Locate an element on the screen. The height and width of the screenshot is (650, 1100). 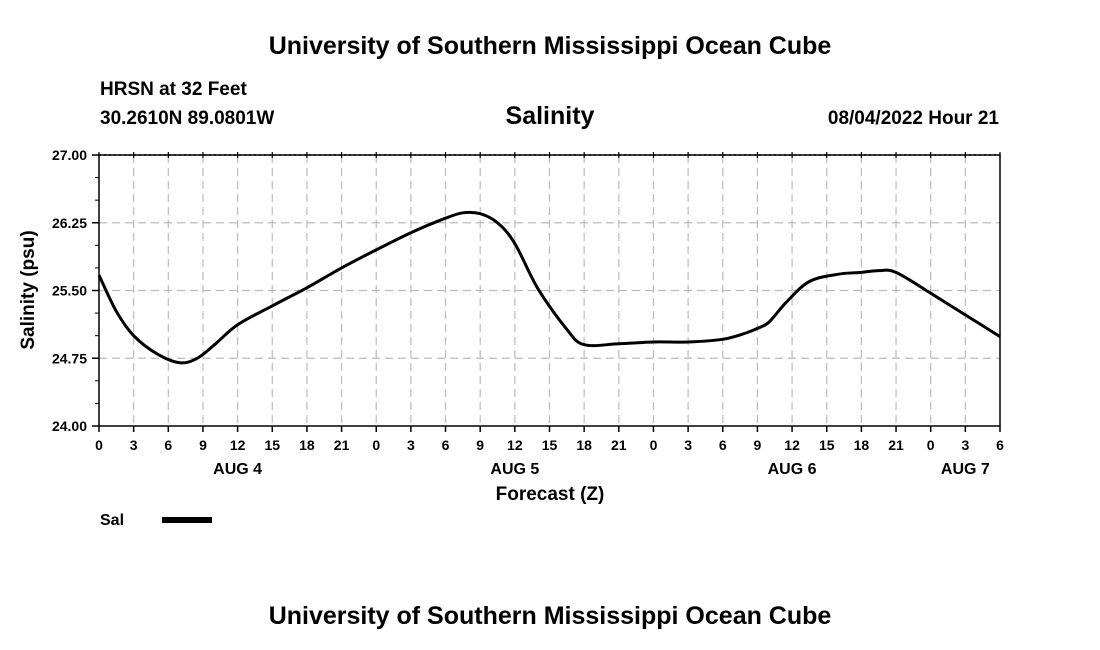
station-label: HRSN at 32 Feet is located at coordinates (173, 89).